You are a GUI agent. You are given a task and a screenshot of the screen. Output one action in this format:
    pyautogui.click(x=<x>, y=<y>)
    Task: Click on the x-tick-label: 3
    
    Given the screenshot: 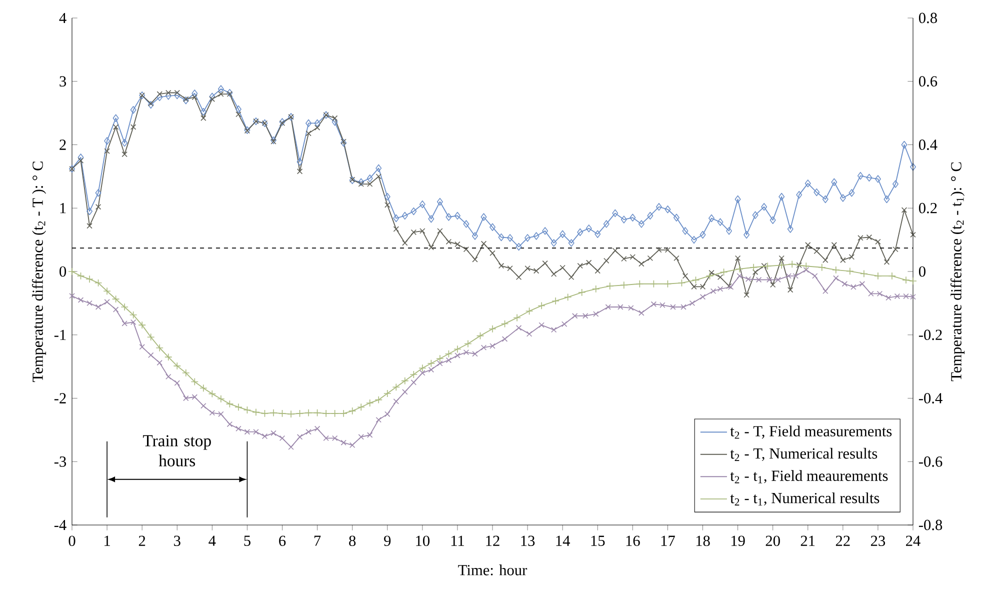 What is the action you would take?
    pyautogui.click(x=177, y=541)
    